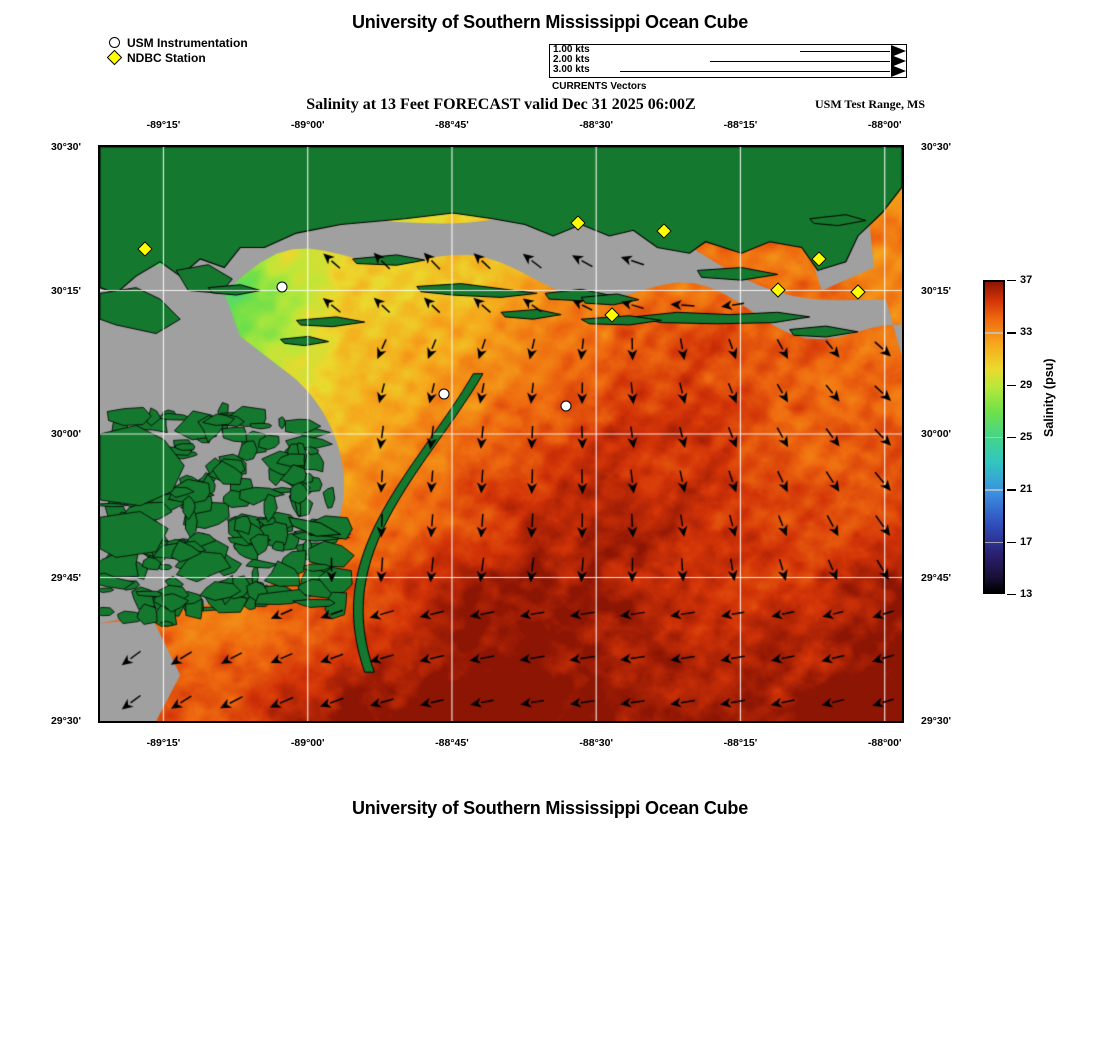  What do you see at coordinates (1049, 397) in the screenshot?
I see `colorbar-title: Salinity (psu)` at bounding box center [1049, 397].